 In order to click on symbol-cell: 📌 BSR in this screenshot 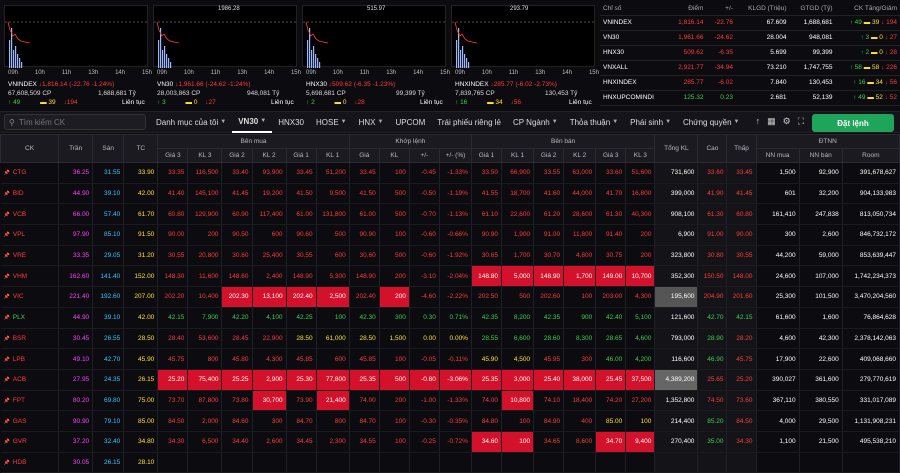, I will do `click(30, 339)`.